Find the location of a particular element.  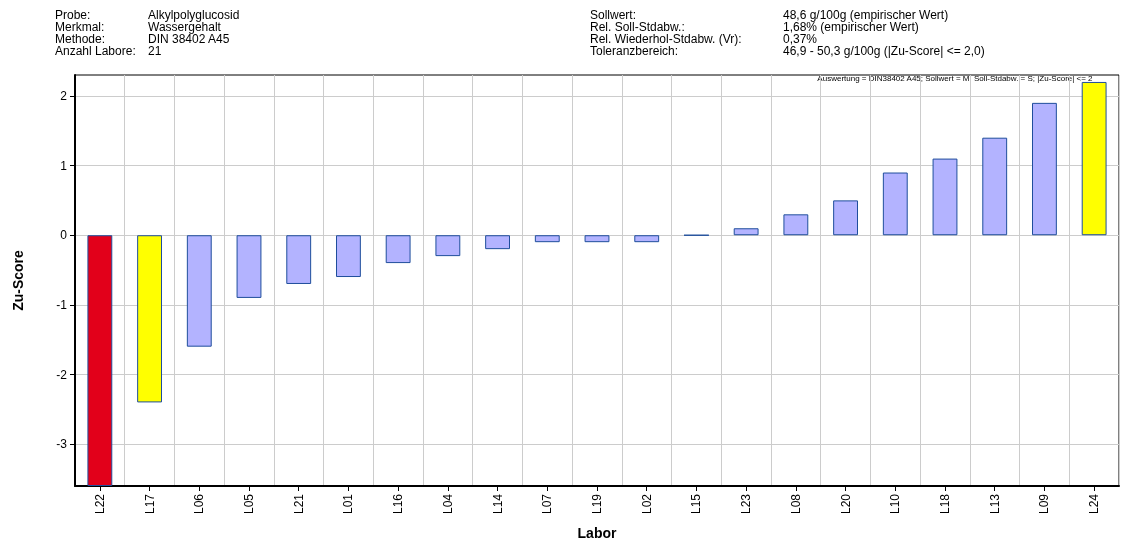

x-tick-label: L22 is located at coordinates (99, 504).